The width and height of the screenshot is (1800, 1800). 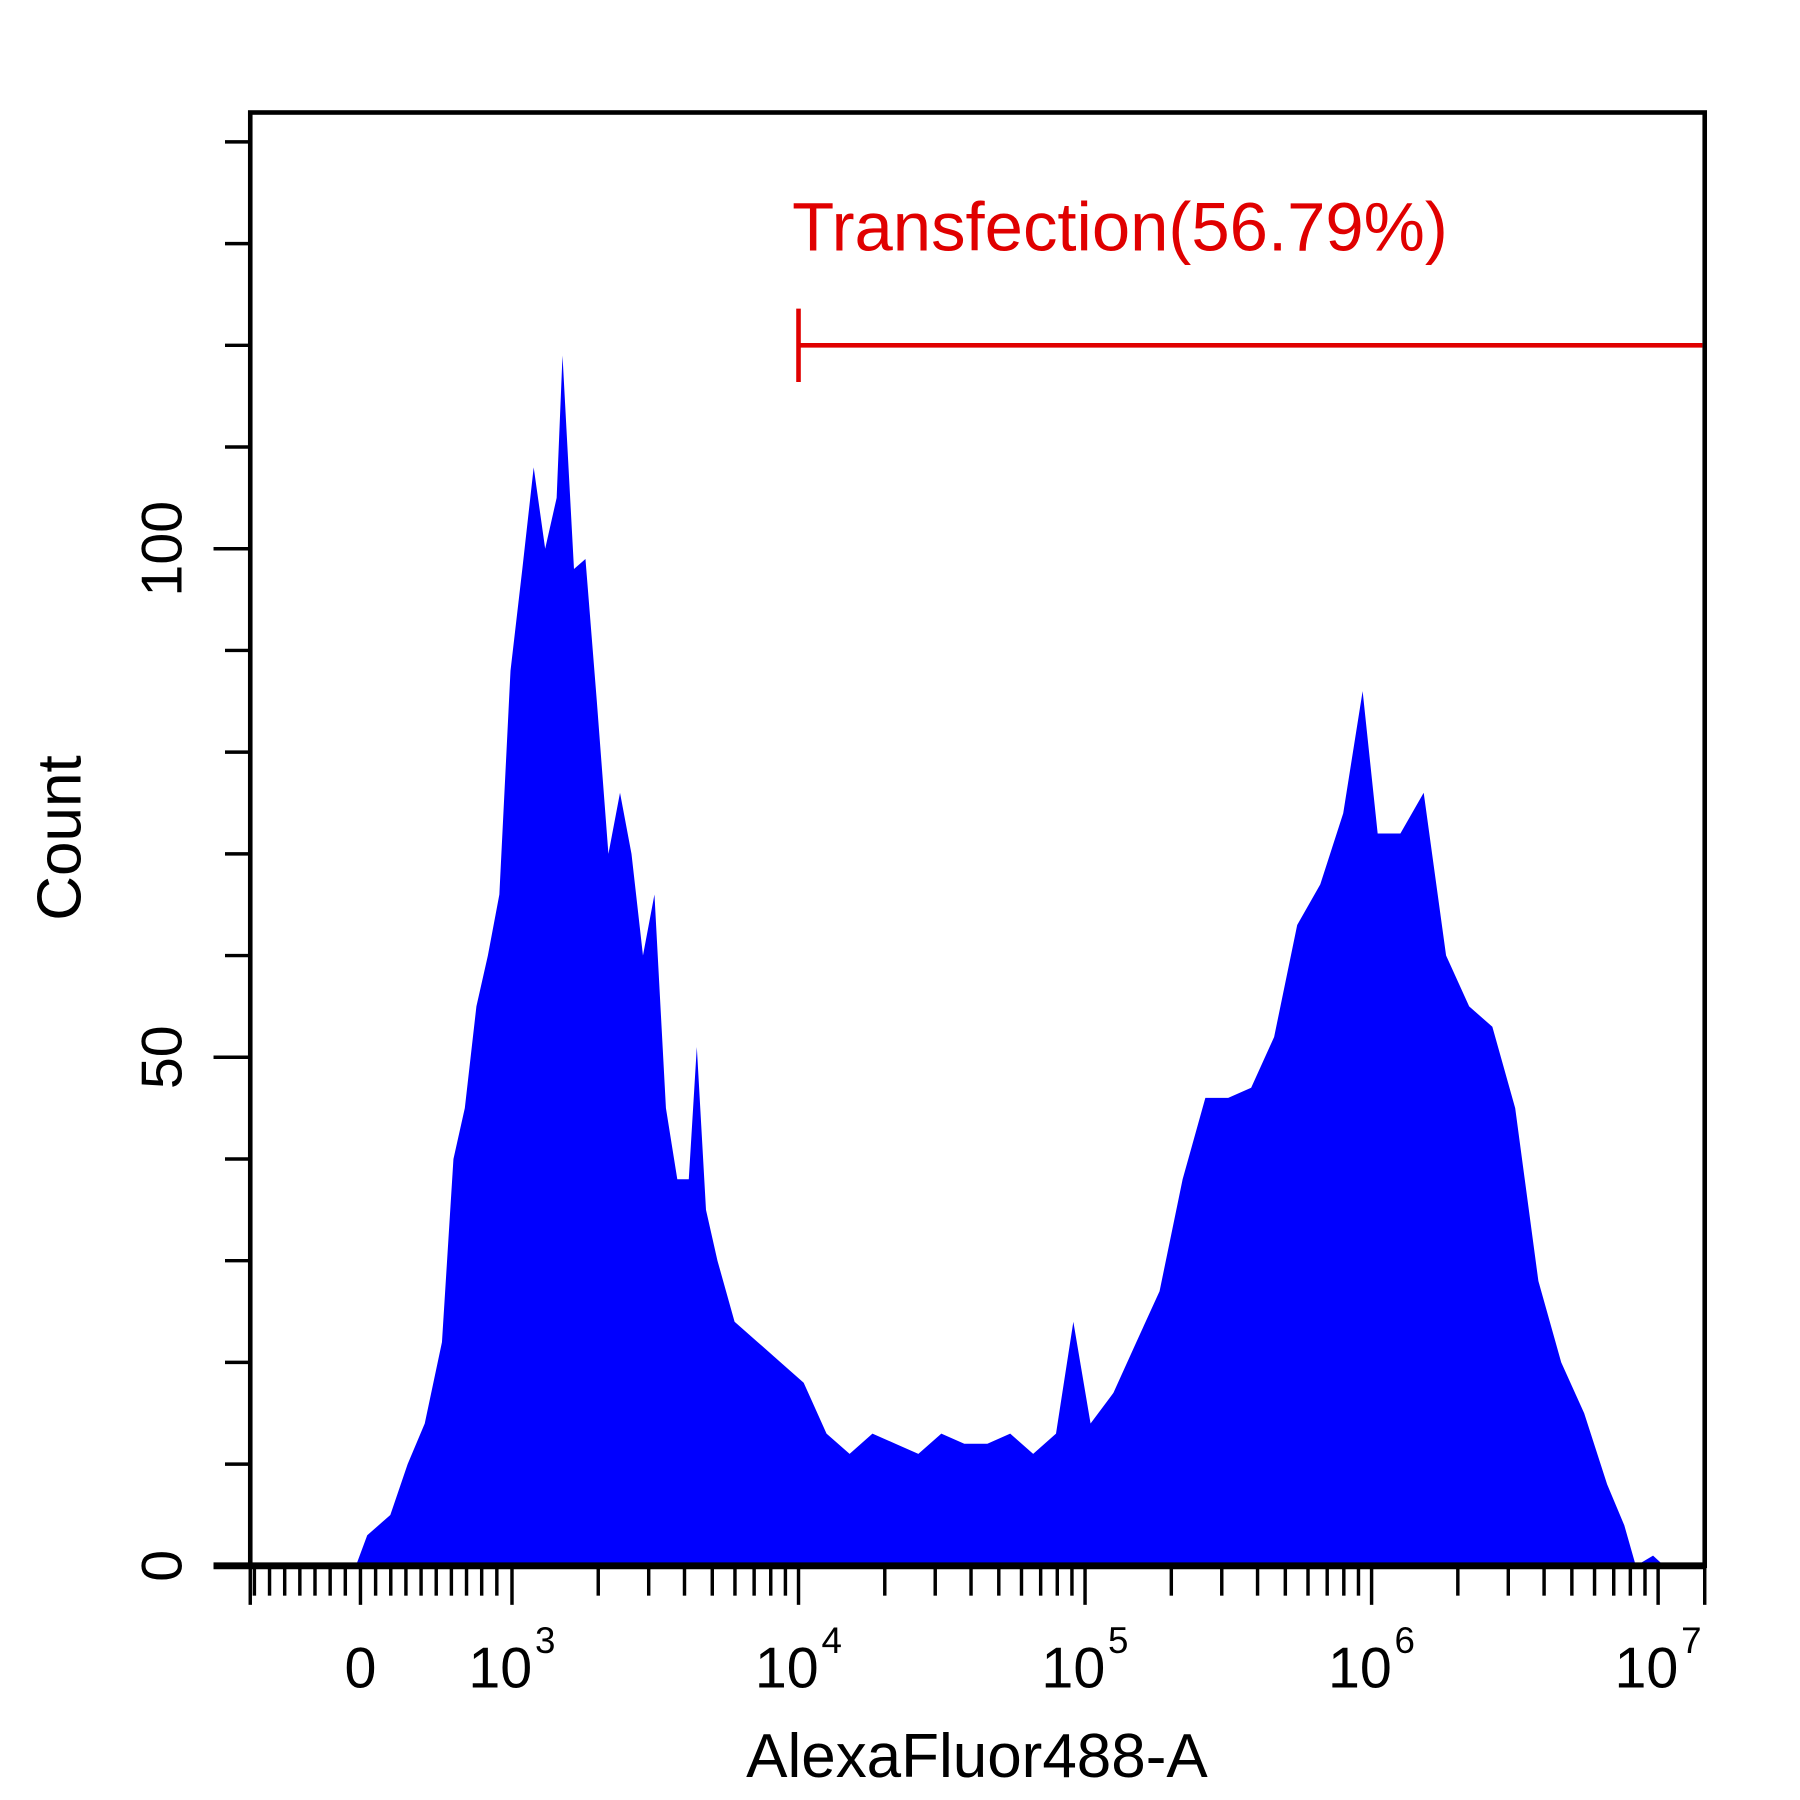 What do you see at coordinates (977, 1756) in the screenshot?
I see `x-axis-label: AlexaFluor488-A` at bounding box center [977, 1756].